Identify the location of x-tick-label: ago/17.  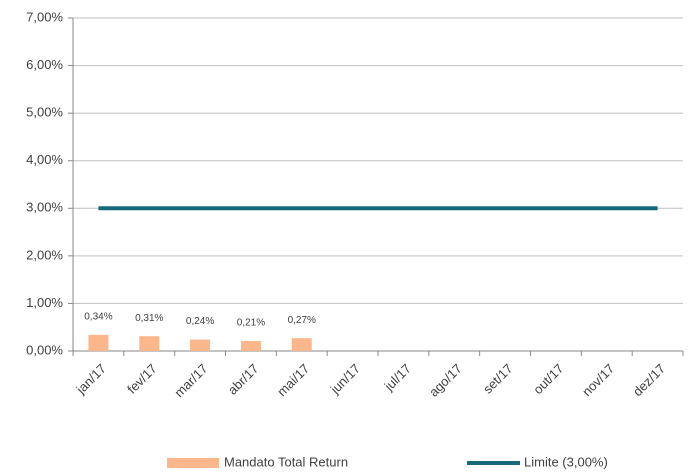
(445, 380).